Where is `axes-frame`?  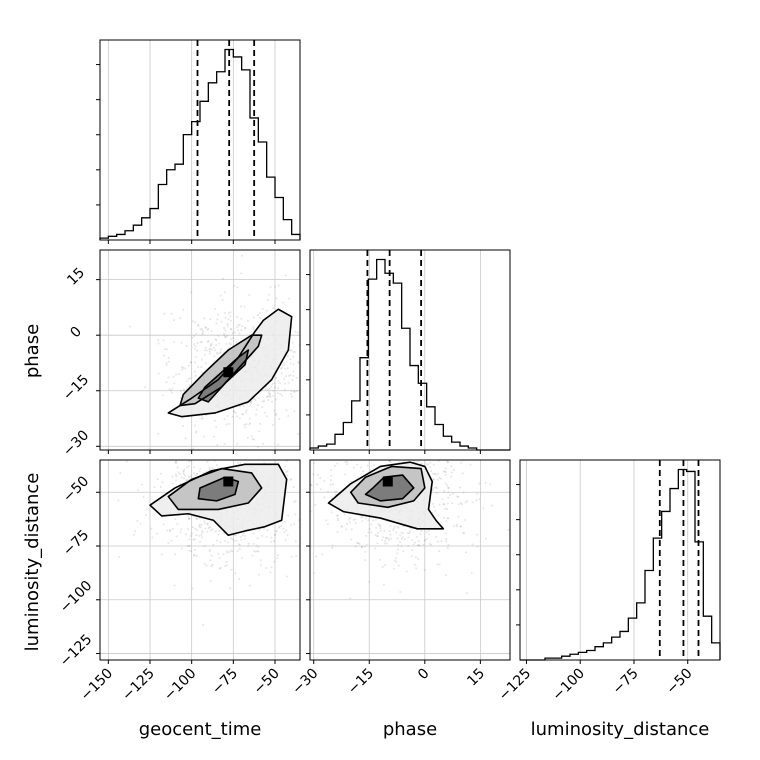 axes-frame is located at coordinates (200, 140).